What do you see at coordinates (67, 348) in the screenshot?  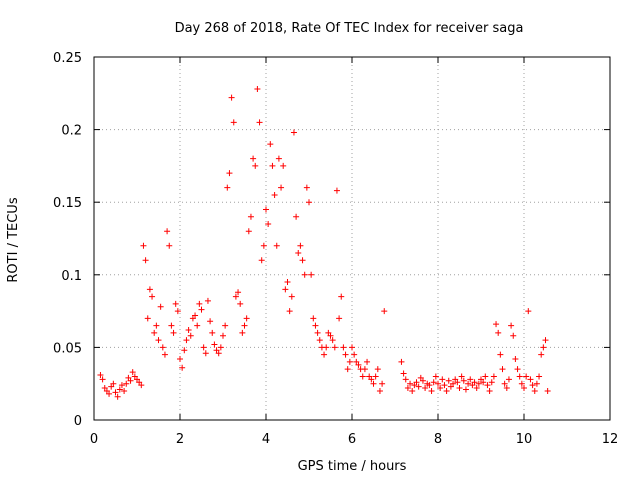 I see `y-tick-label: 0.05` at bounding box center [67, 348].